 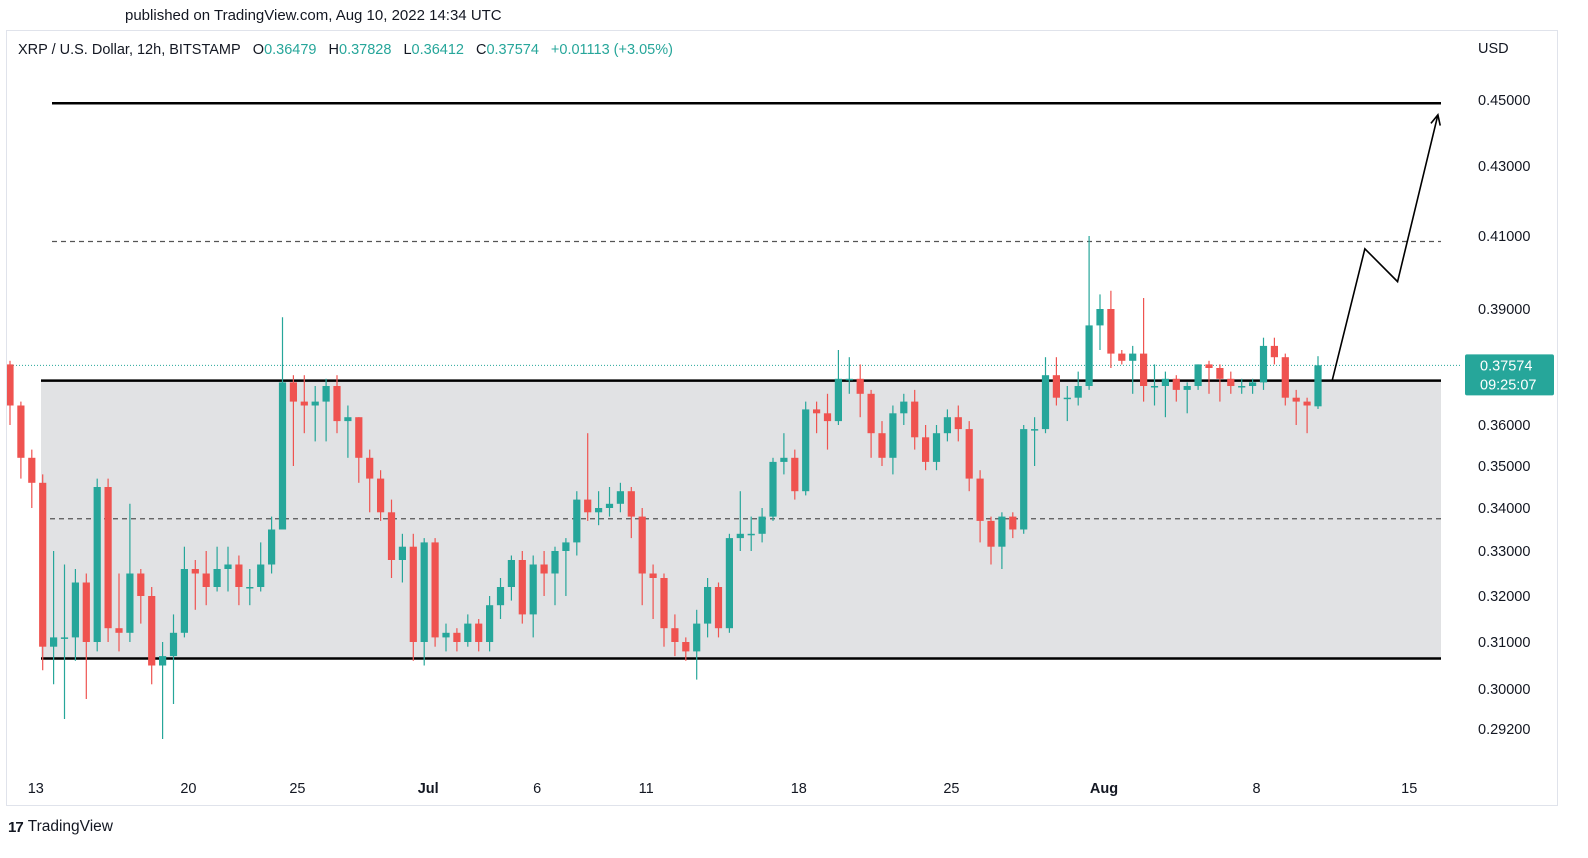 What do you see at coordinates (723, 789) in the screenshot?
I see `time-axis: 13 20 25 Jul 6 11 18 25 Aug 8 15` at bounding box center [723, 789].